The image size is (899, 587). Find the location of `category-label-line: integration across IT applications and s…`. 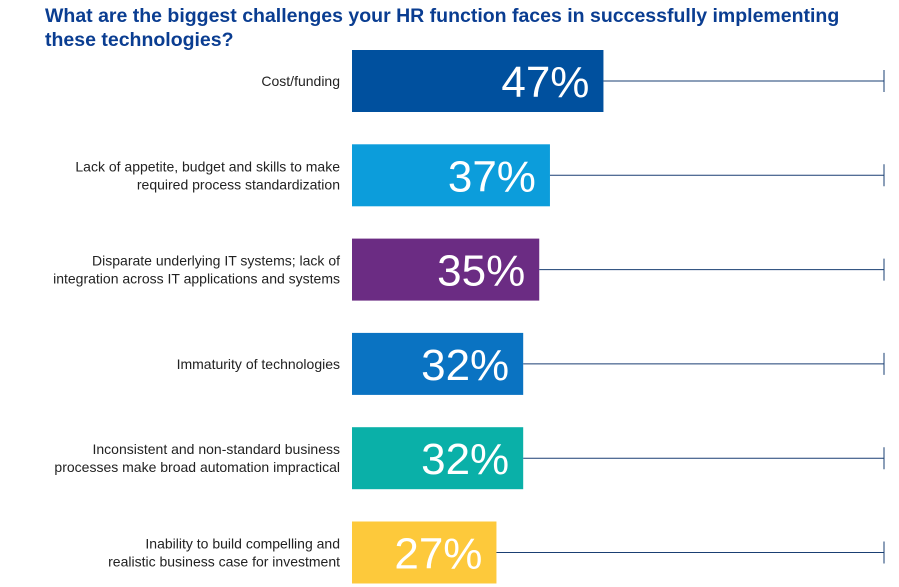

category-label-line: integration across IT applications and s… is located at coordinates (196, 279).